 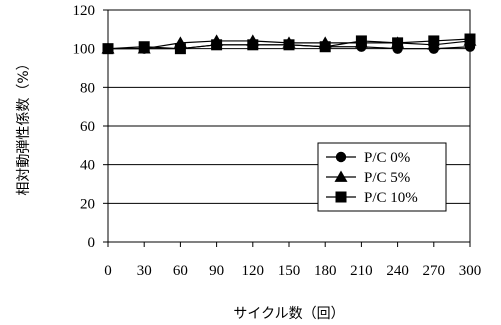 I want to click on x-tick-label: 300, so click(x=470, y=271).